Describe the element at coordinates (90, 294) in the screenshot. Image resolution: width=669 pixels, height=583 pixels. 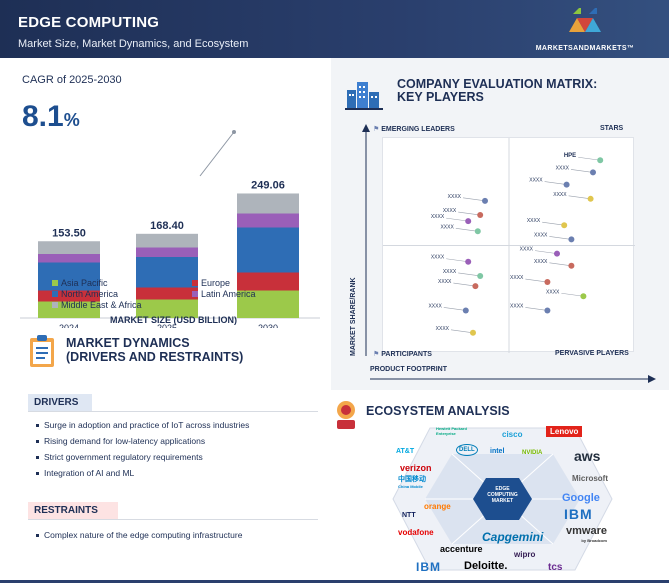
I see `legend-label: North America` at that location.